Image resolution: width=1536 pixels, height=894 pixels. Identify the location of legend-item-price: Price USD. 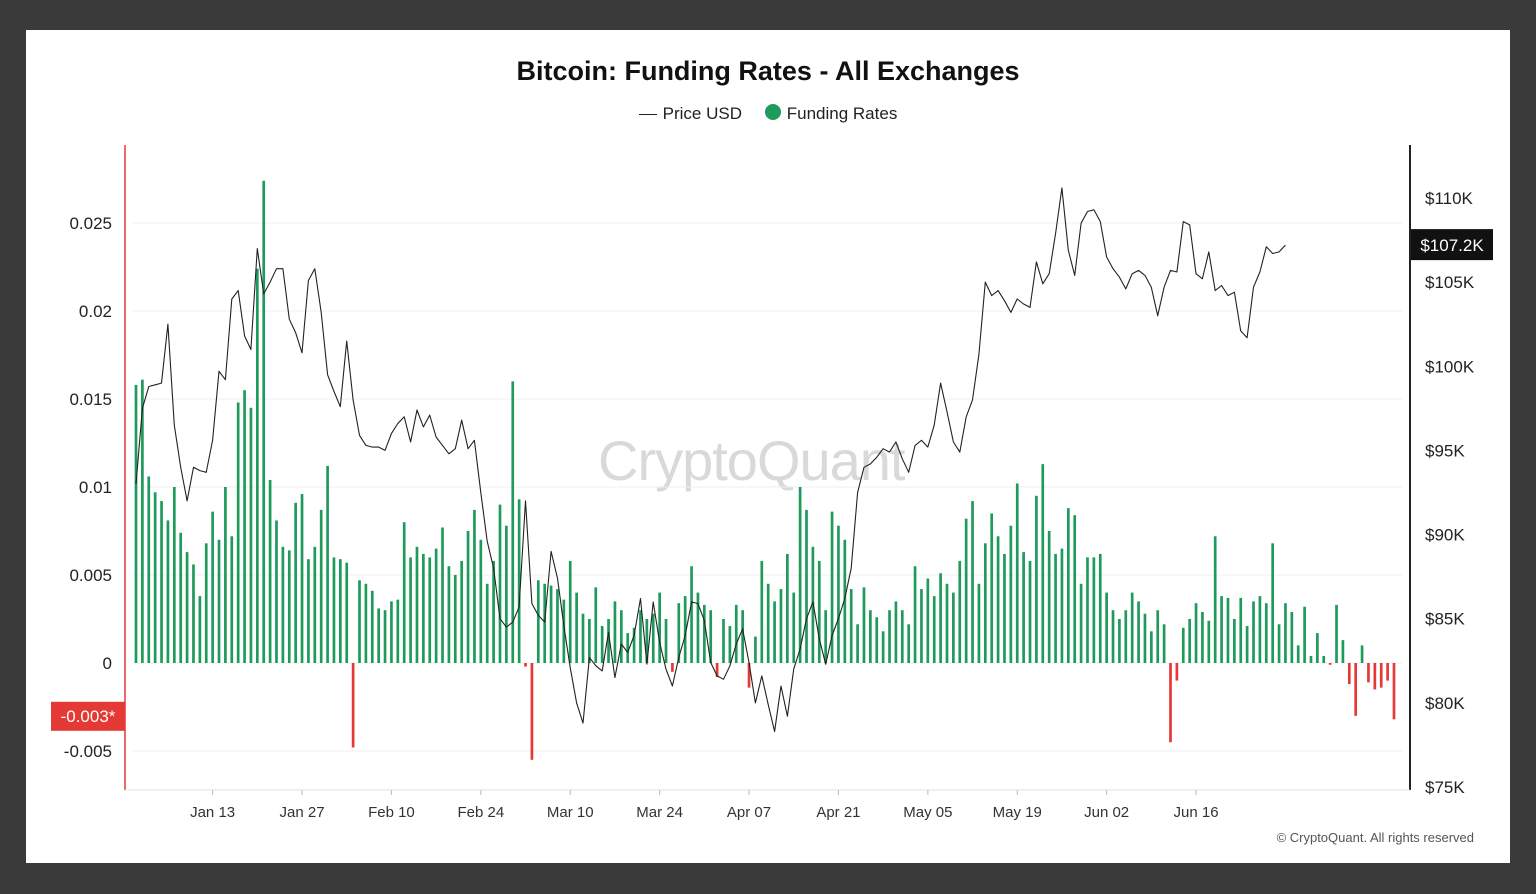
(690, 114).